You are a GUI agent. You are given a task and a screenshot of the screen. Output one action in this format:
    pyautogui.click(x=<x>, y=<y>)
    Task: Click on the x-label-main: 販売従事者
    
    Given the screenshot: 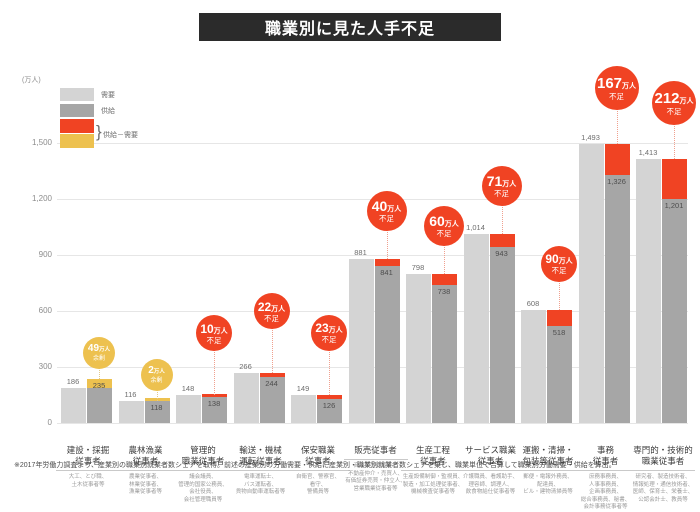 What is the action you would take?
    pyautogui.click(x=375, y=452)
    